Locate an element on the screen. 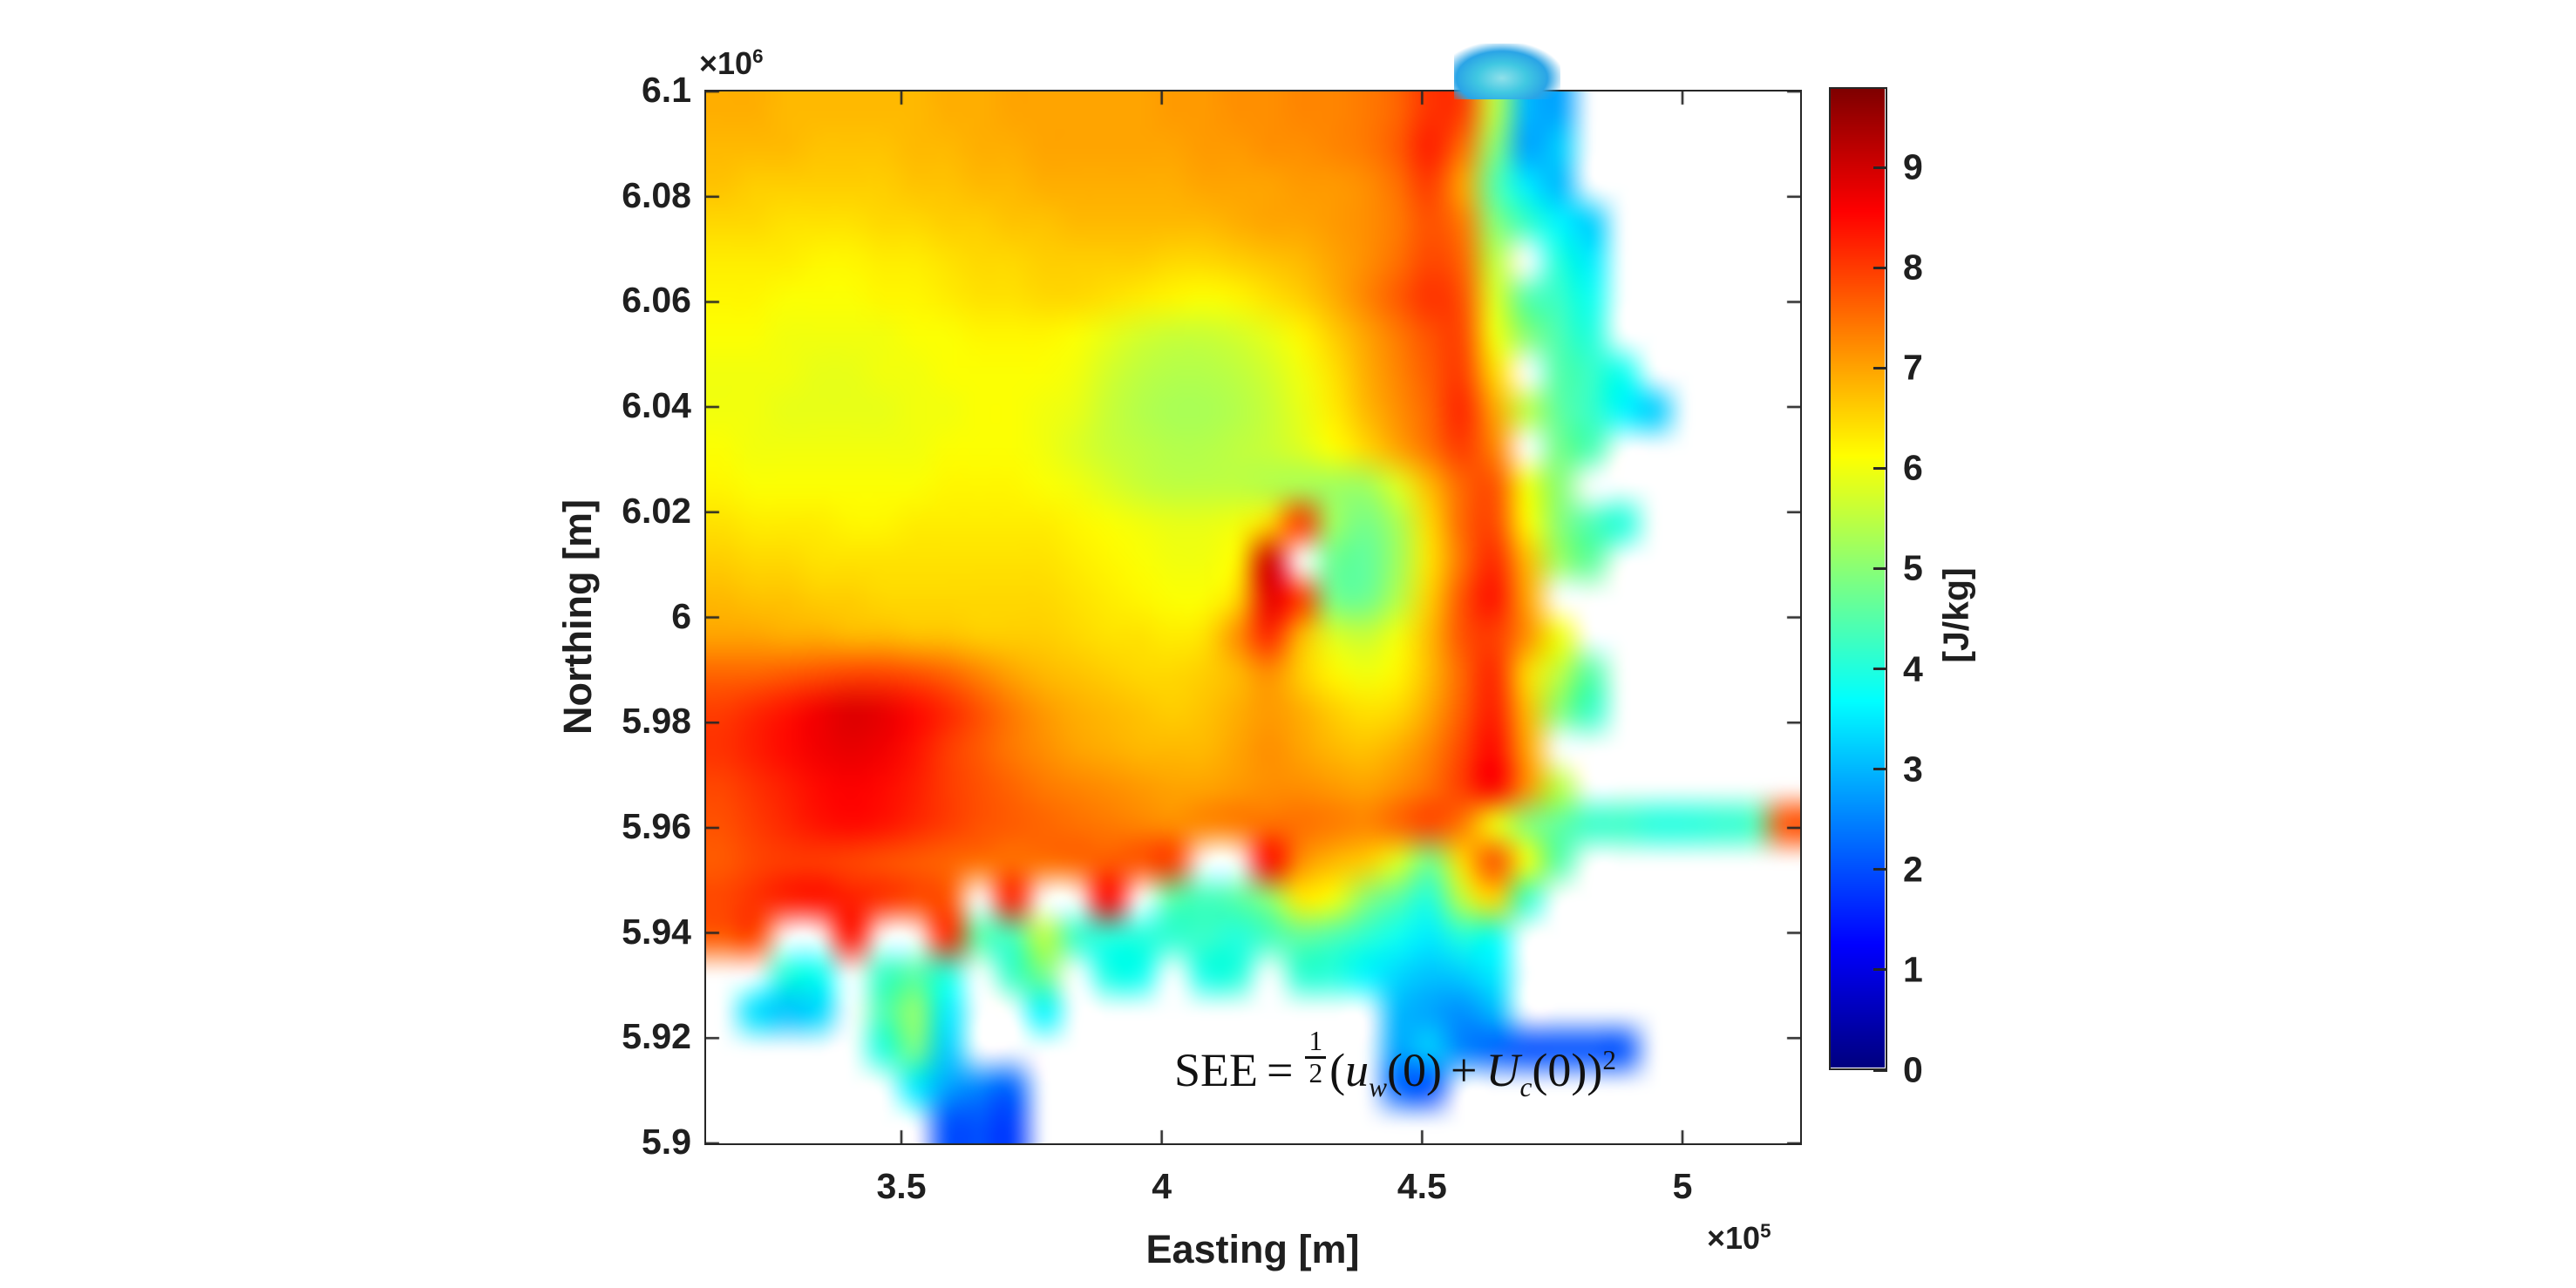  equation-lhs: SEE is located at coordinates (1216, 1070).